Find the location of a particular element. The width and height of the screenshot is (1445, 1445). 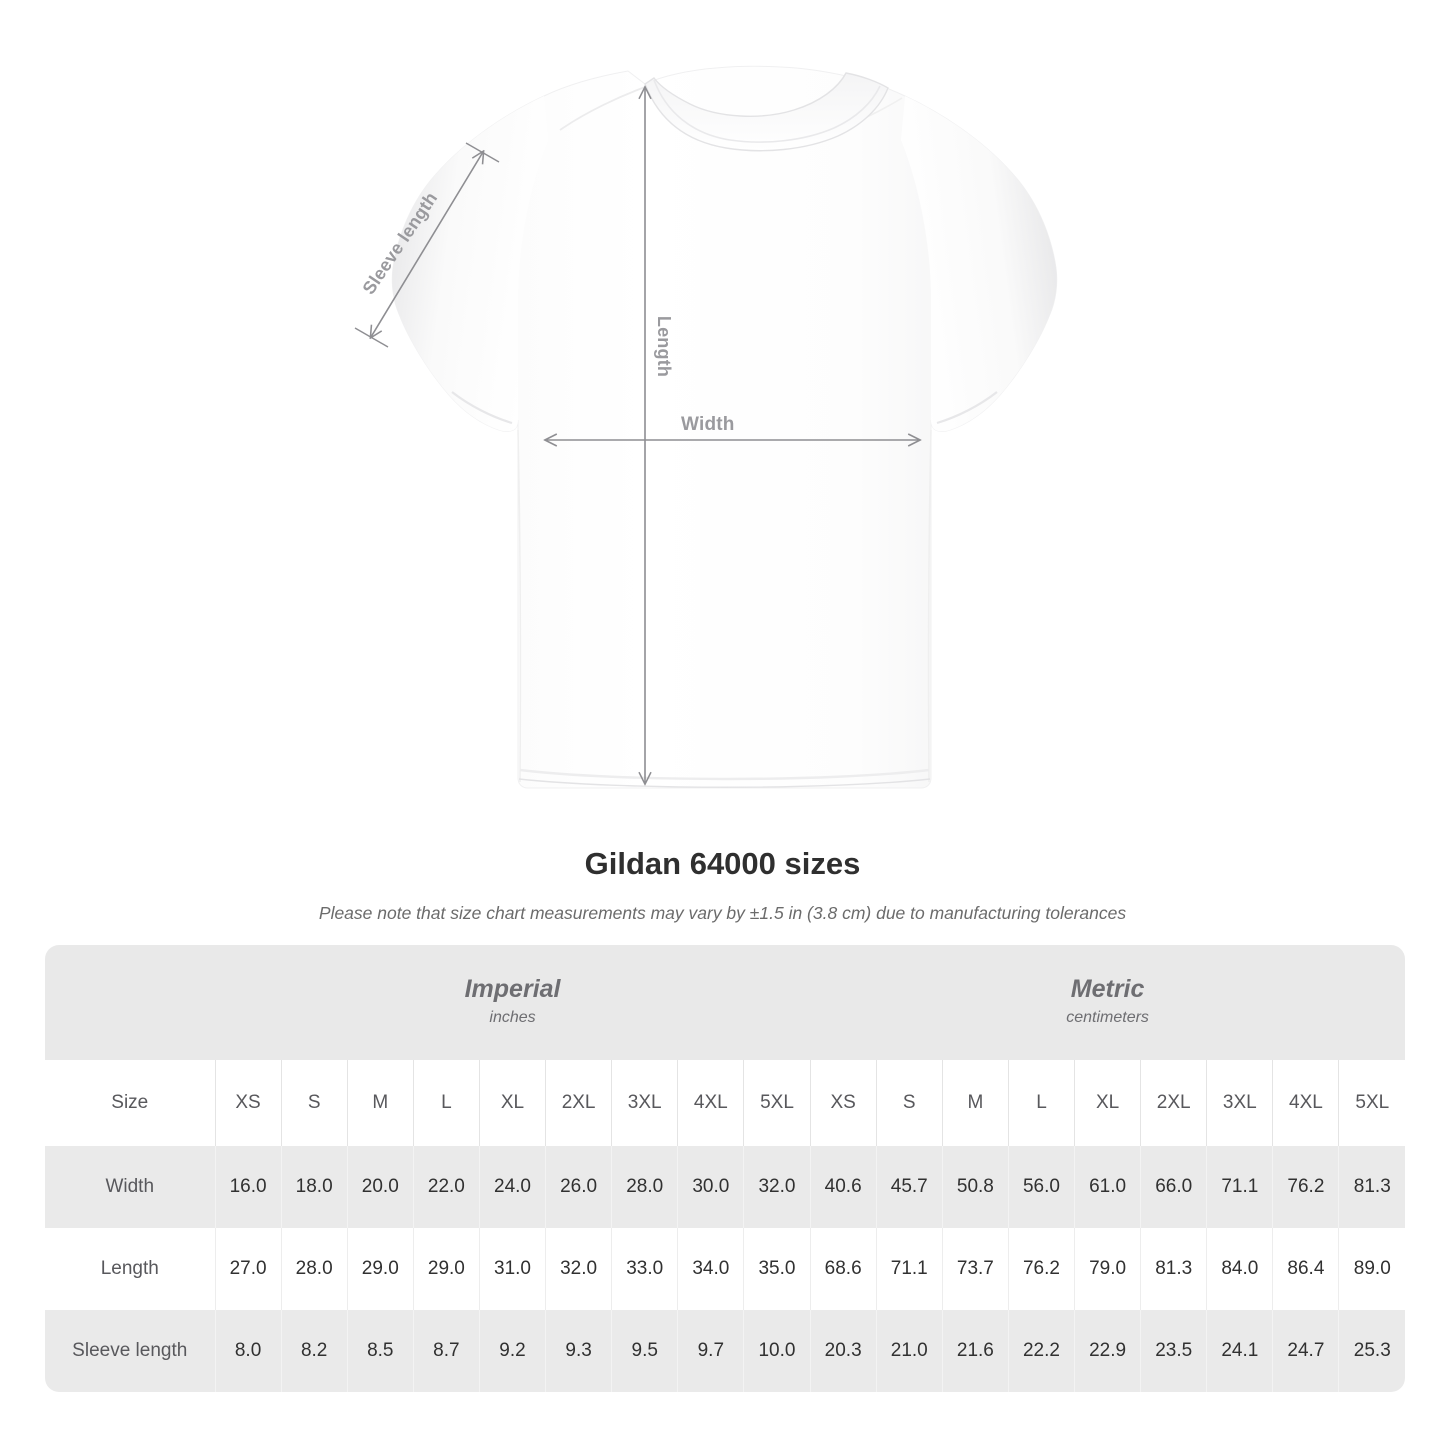

size-header-imperial-xs: XS is located at coordinates (248, 1103).